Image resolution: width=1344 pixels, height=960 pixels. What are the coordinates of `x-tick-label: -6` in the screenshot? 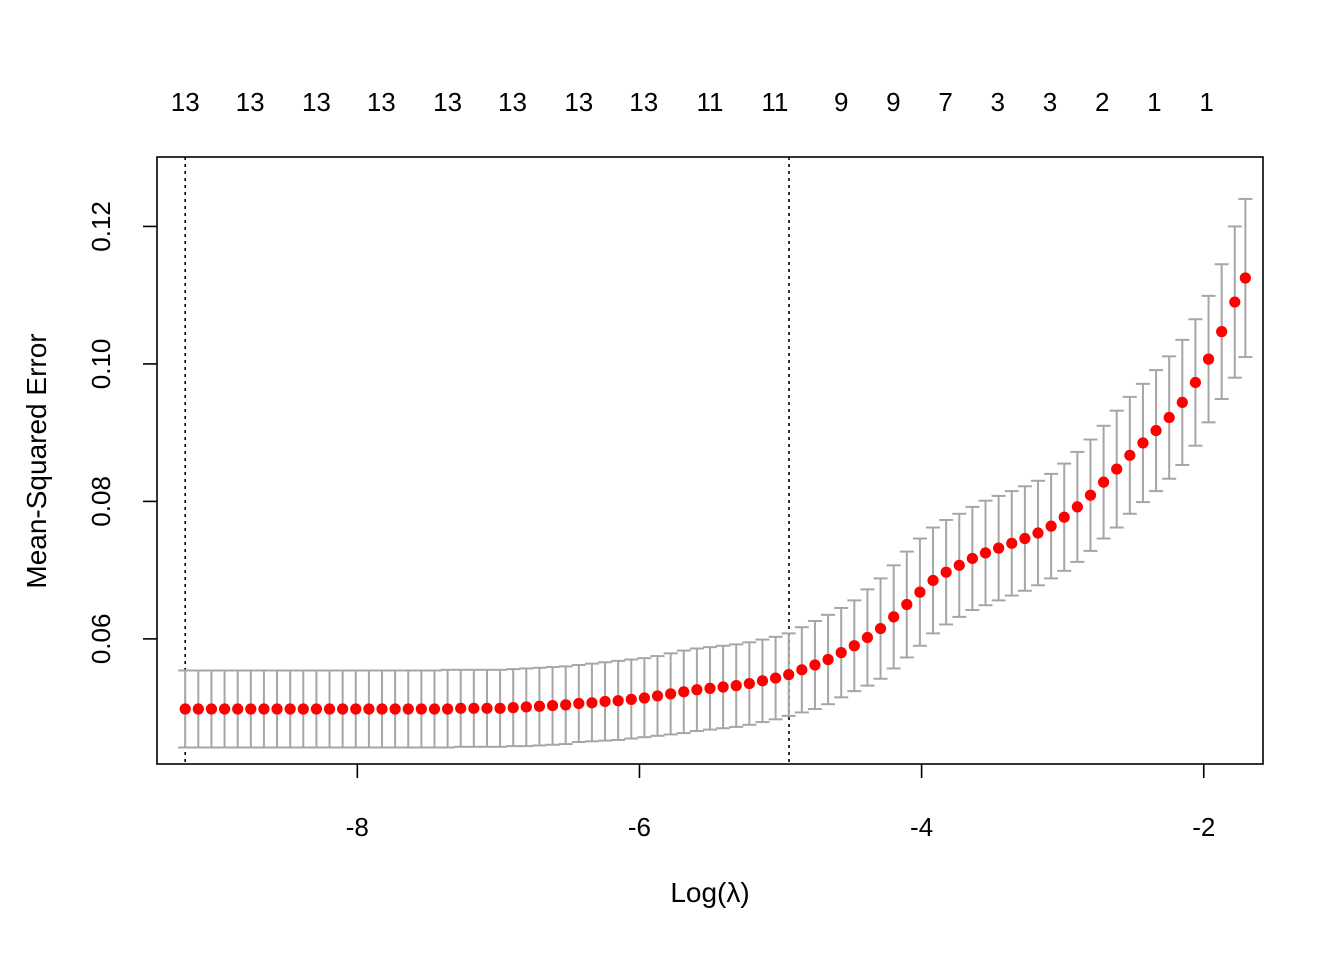 It's located at (639, 827).